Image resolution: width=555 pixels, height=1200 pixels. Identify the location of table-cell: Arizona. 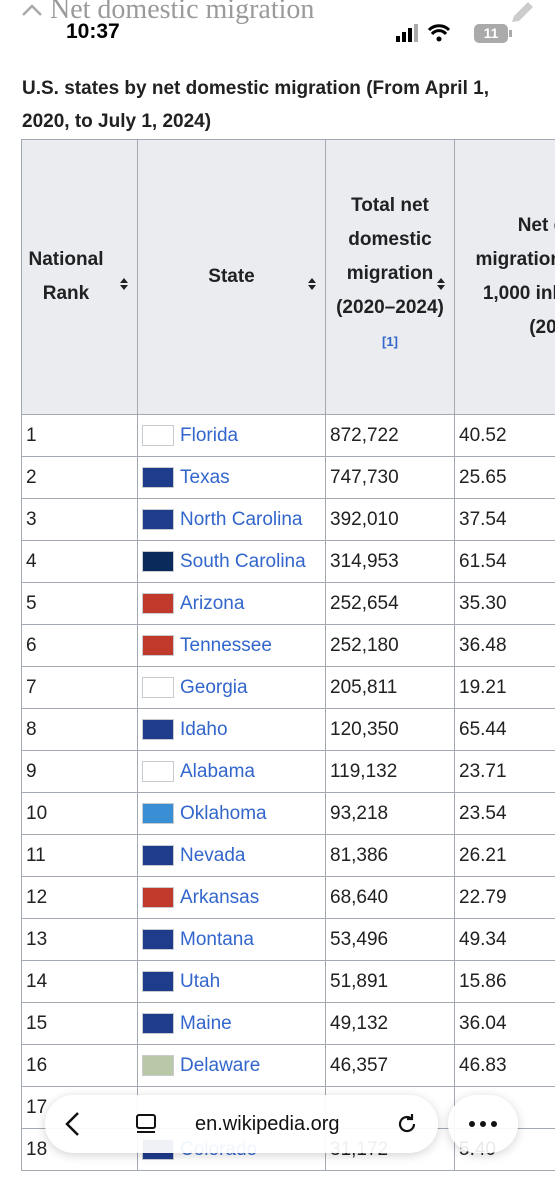
(231, 603).